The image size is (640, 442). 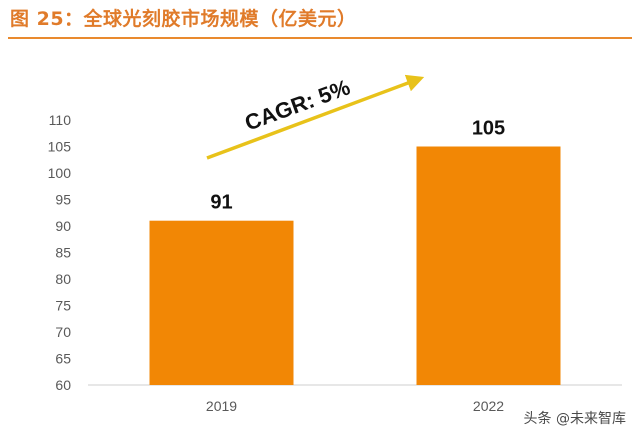 I want to click on bar-2022, so click(x=488, y=265).